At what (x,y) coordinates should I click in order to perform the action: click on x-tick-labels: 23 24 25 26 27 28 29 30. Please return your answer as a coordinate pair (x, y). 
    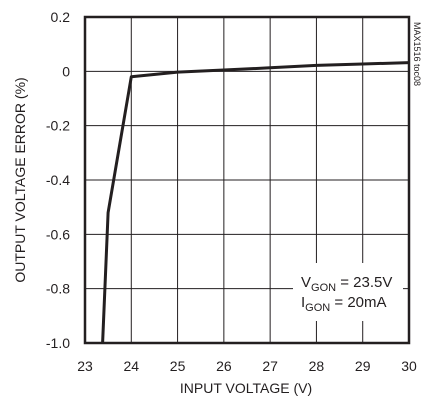
    Looking at the image, I should click on (247, 366).